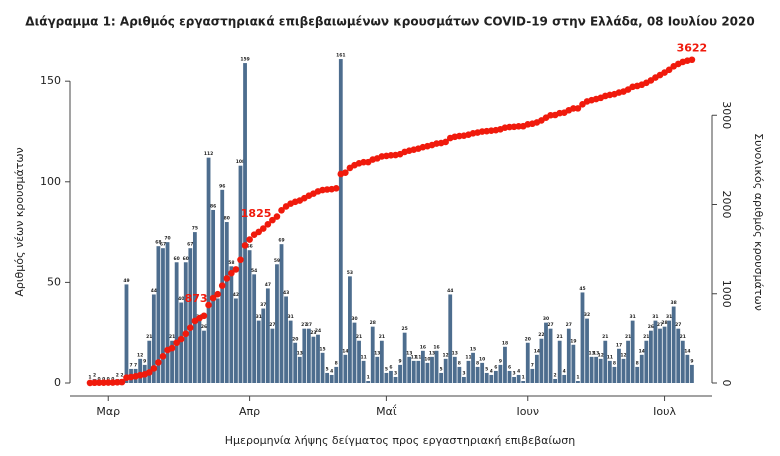  What do you see at coordinates (236, 295) in the screenshot?
I see `bar-value-label: 42` at bounding box center [236, 295].